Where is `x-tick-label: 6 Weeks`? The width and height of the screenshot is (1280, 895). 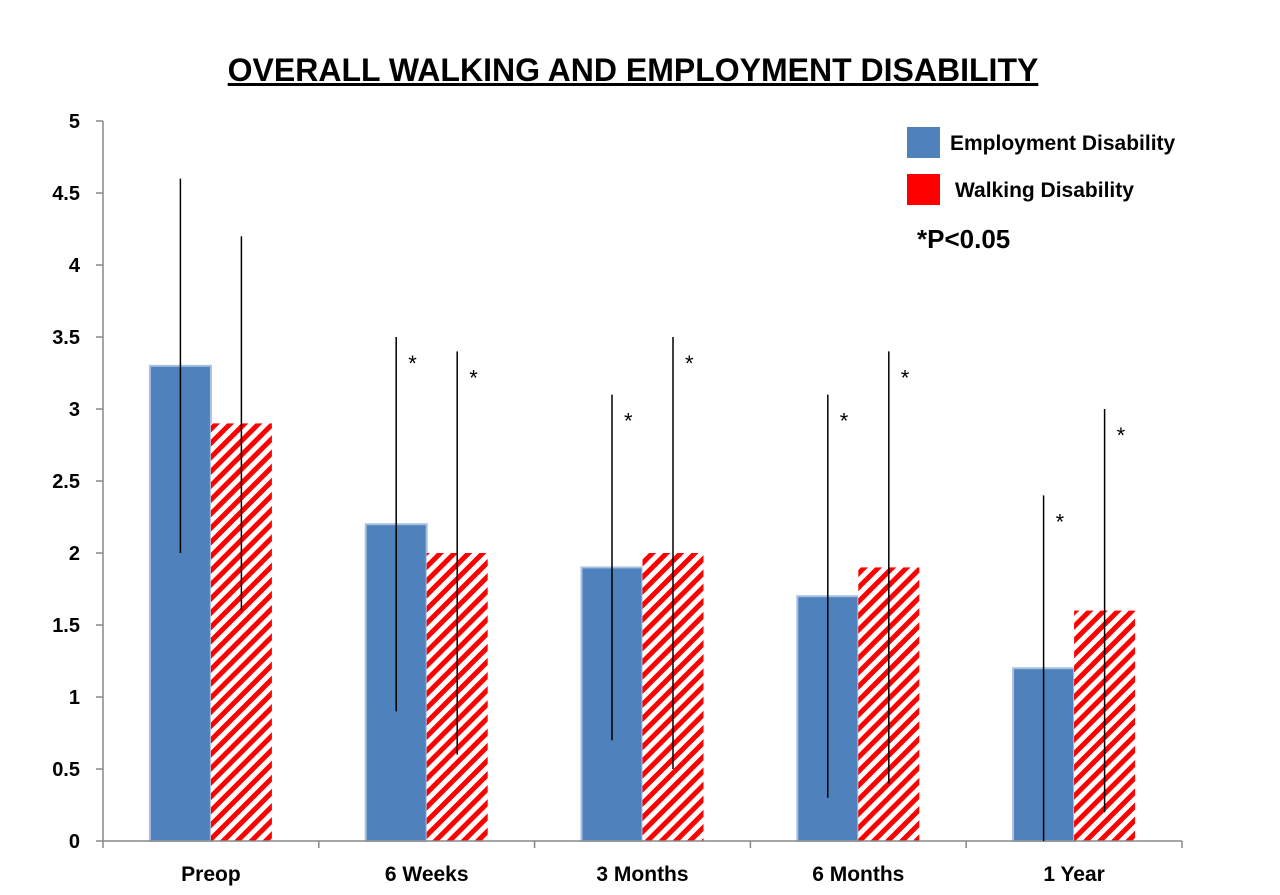
x-tick-label: 6 Weeks is located at coordinates (427, 874).